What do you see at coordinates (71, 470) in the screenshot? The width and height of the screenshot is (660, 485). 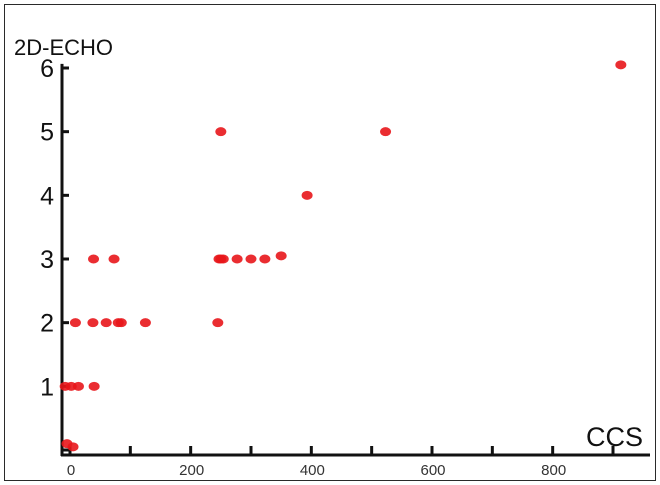 I see `x-tick-label: 0` at bounding box center [71, 470].